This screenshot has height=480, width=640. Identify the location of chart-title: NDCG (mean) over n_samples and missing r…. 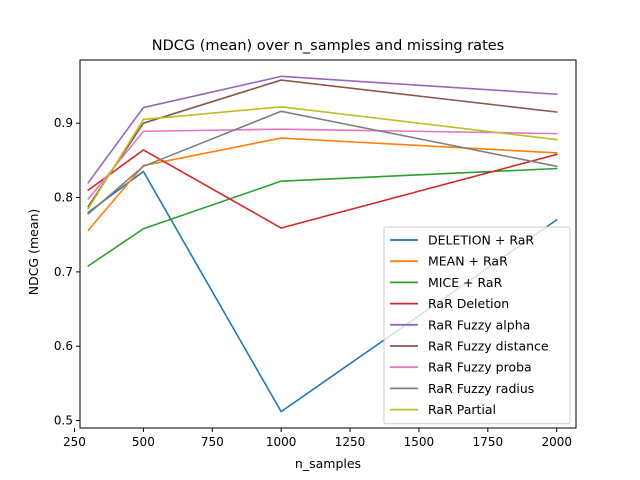
(328, 46).